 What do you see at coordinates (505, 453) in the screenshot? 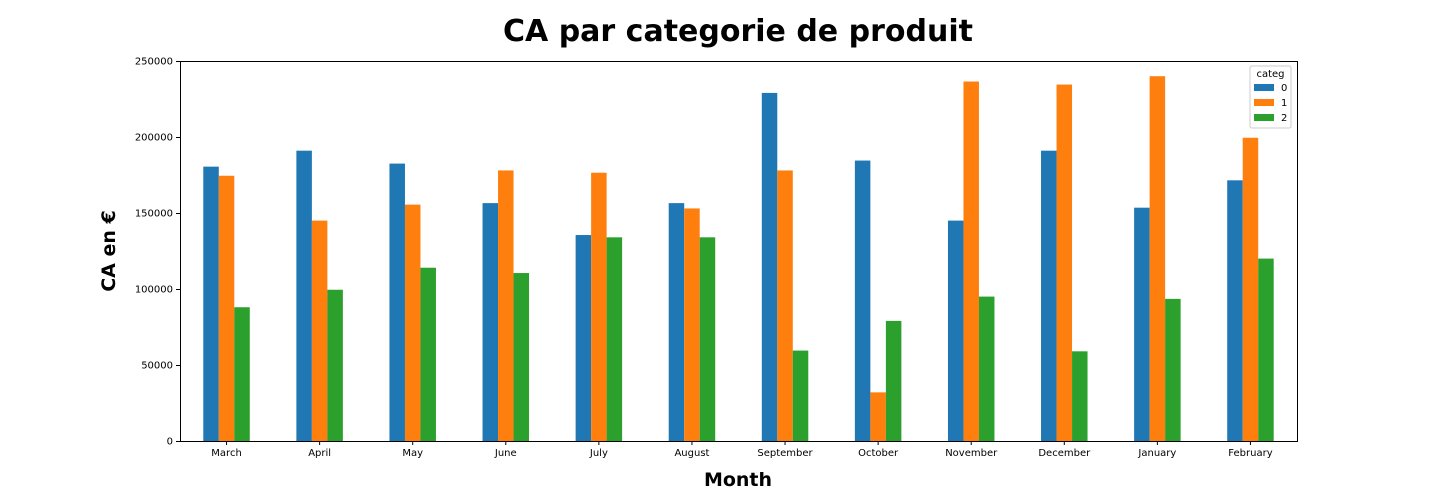
I see `x-tick-label: June` at bounding box center [505, 453].